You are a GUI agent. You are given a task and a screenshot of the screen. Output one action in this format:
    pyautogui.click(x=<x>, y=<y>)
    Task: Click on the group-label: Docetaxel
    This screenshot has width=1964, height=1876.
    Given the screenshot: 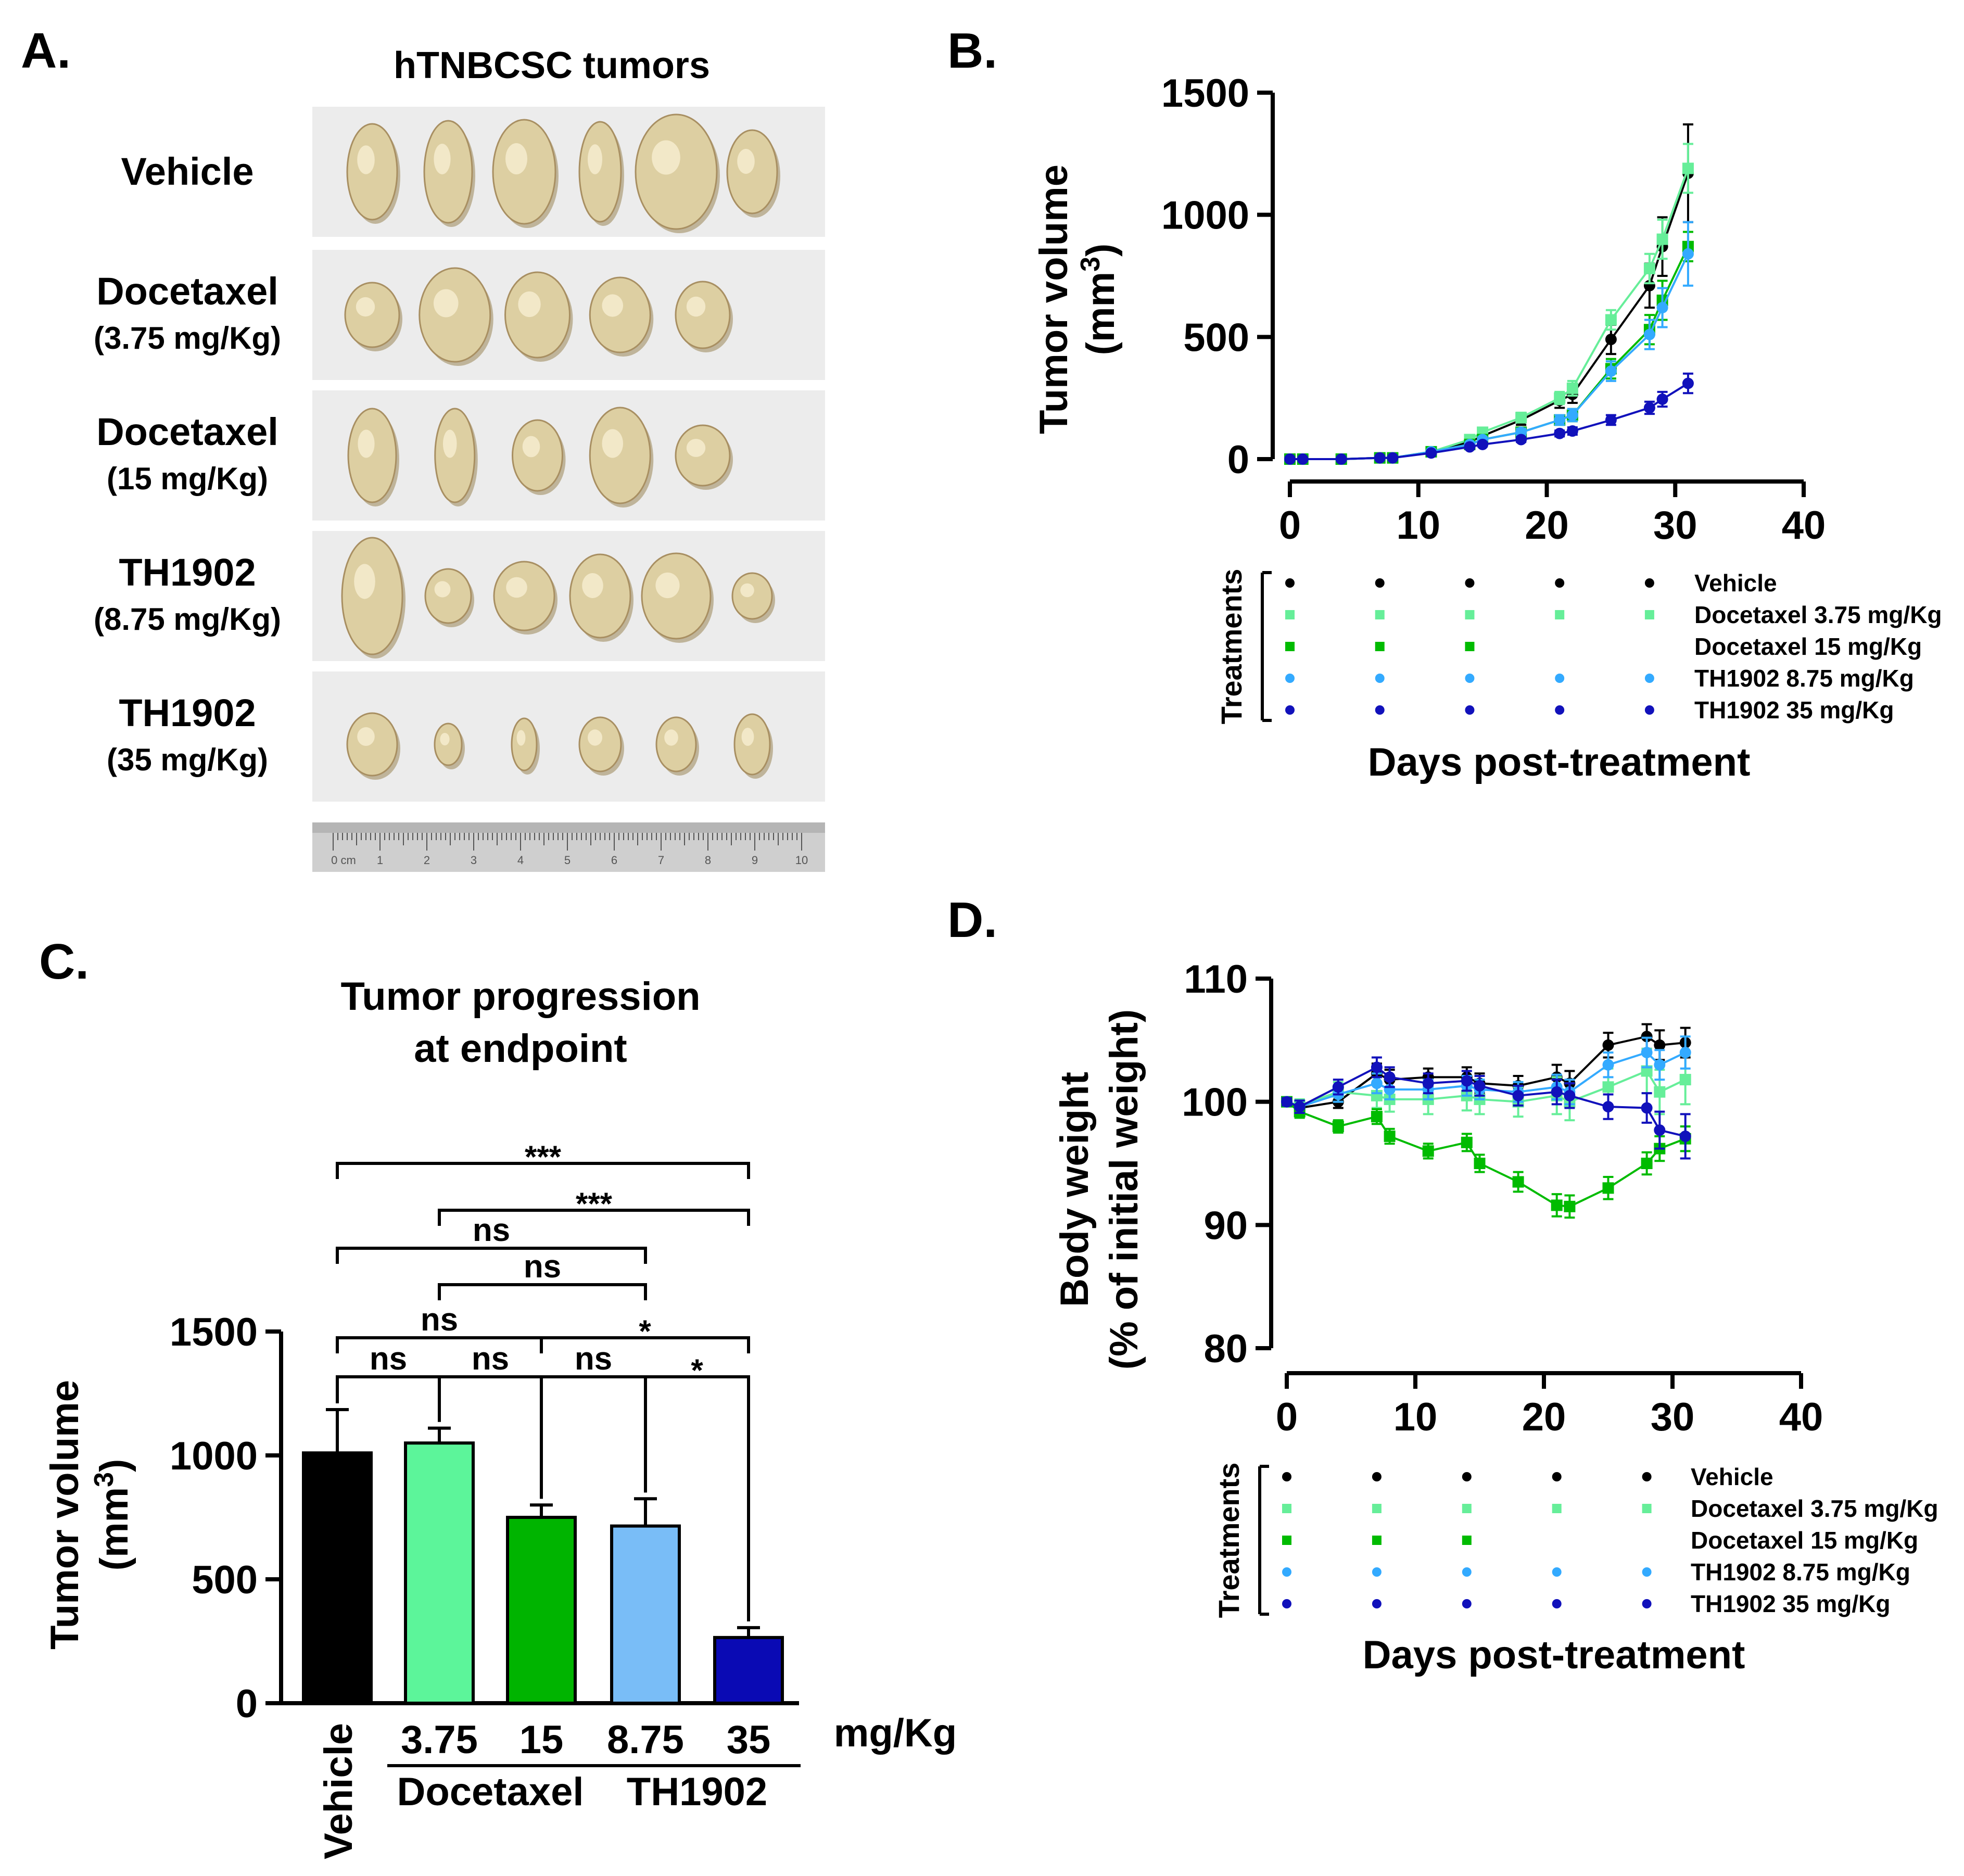 What is the action you would take?
    pyautogui.click(x=491, y=1792)
    